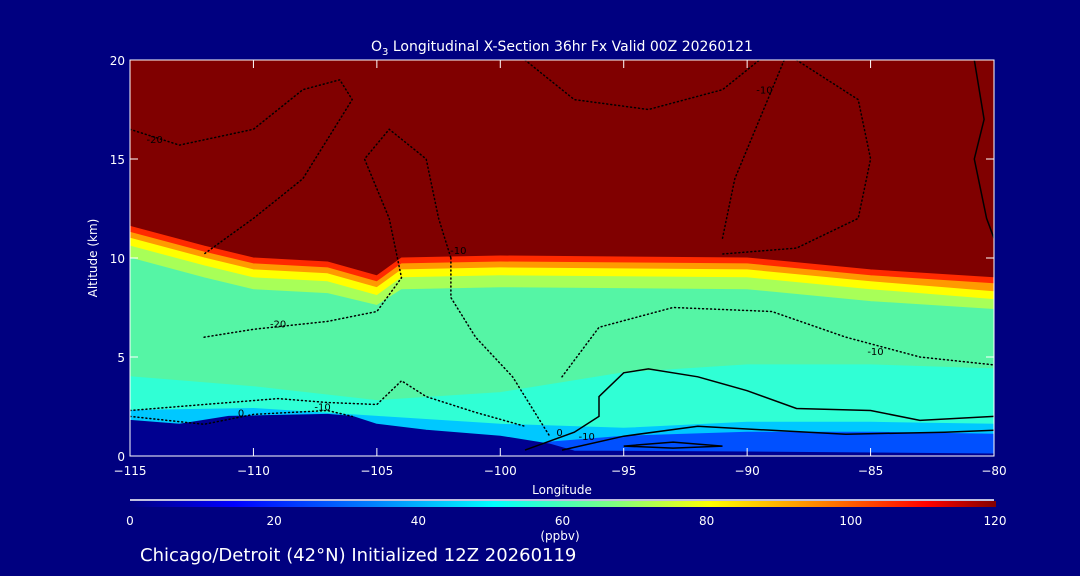  Describe the element at coordinates (500, 471) in the screenshot. I see `x-tick-label: −100` at that location.